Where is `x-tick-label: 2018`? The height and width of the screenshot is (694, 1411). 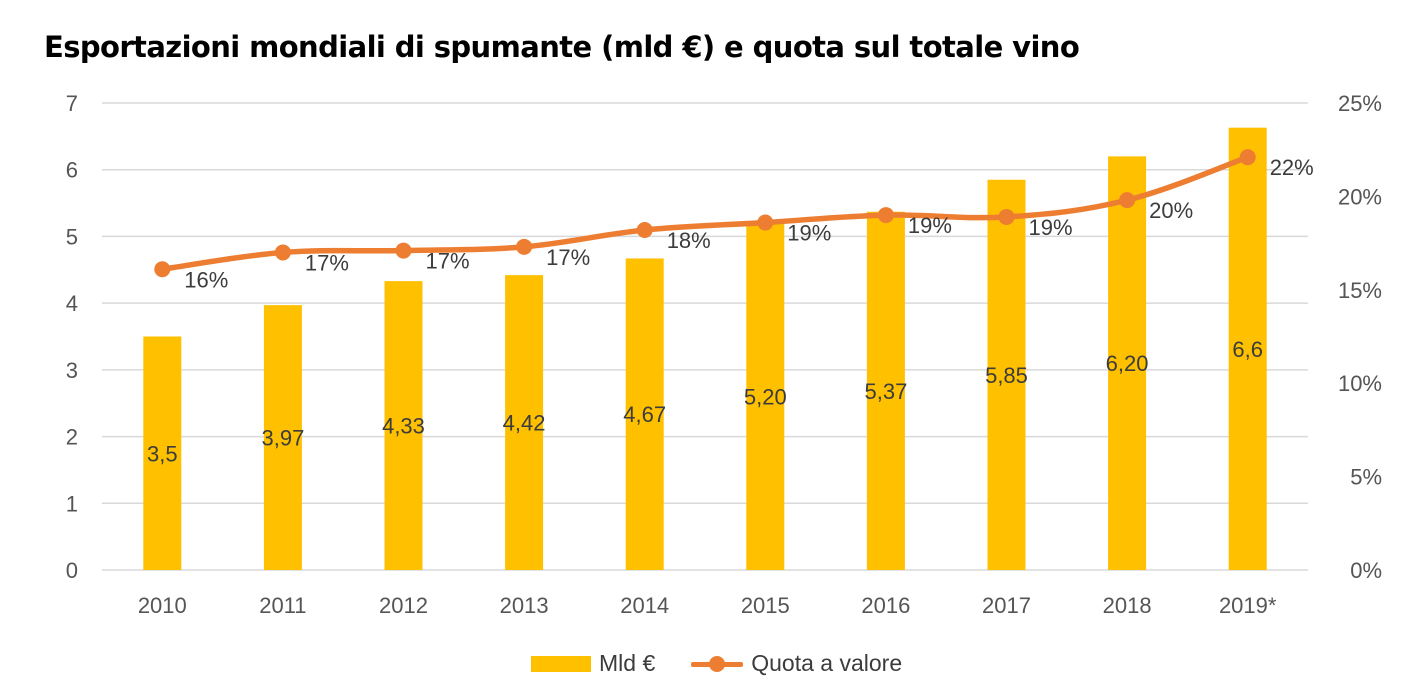 x-tick-label: 2018 is located at coordinates (1127, 605).